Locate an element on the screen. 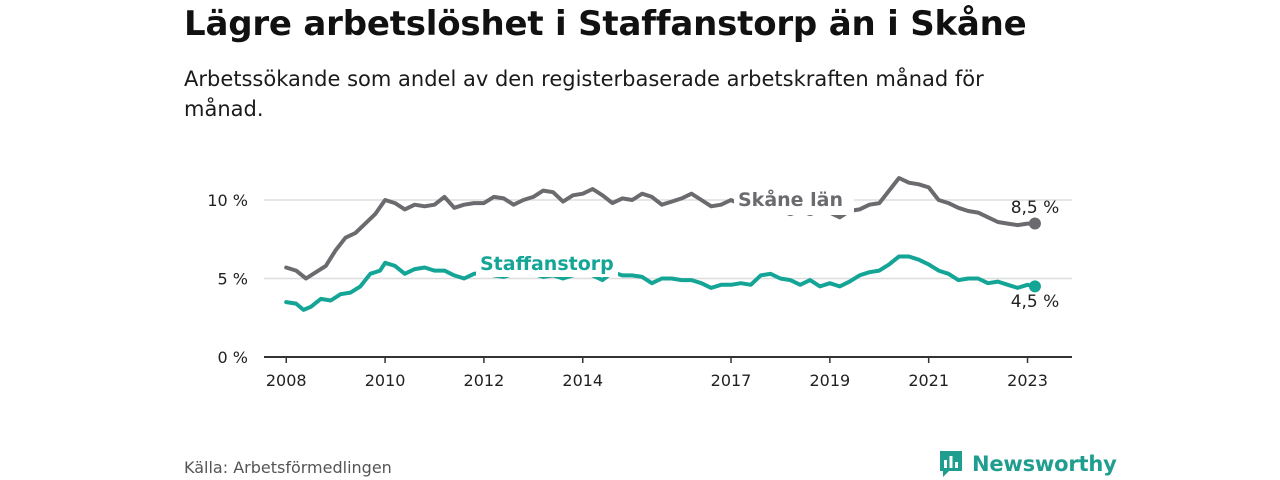 The width and height of the screenshot is (1280, 480). skane-end-label: 8,5 % is located at coordinates (1035, 208).